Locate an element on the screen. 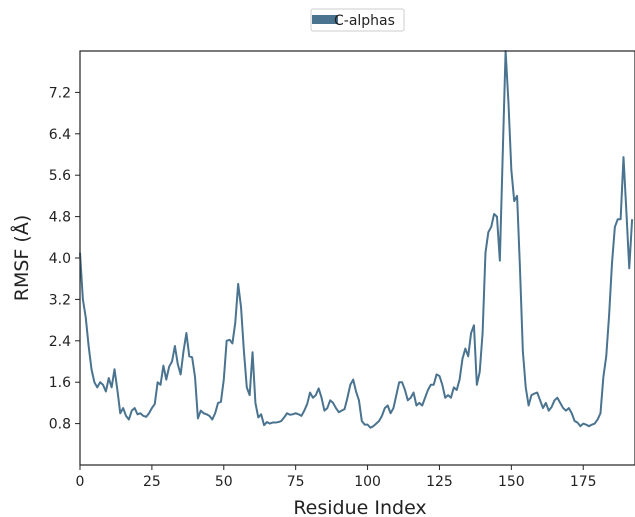 The image size is (635, 517). x-axis-label: Residue Index is located at coordinates (359, 507).